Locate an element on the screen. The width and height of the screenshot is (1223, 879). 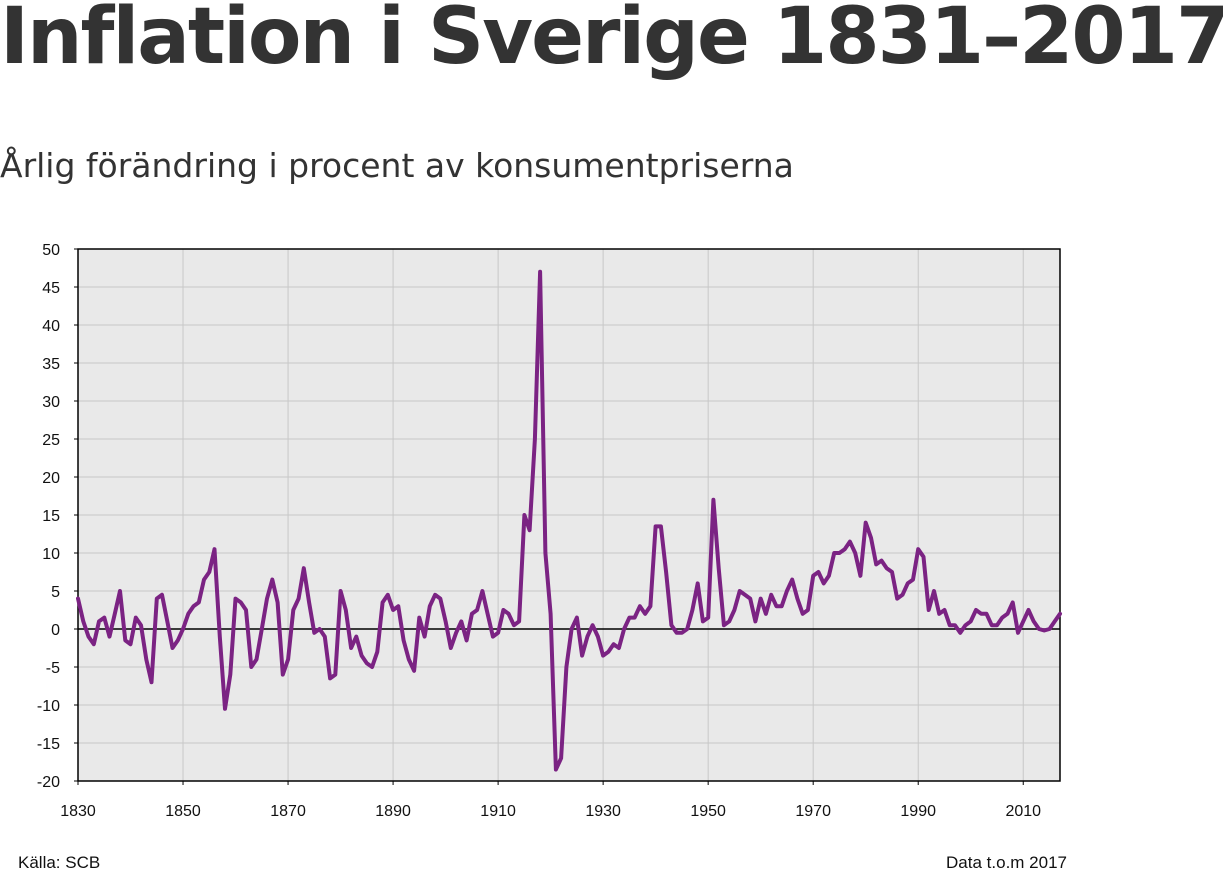
y-tick-label: 45 is located at coordinates (51, 288).